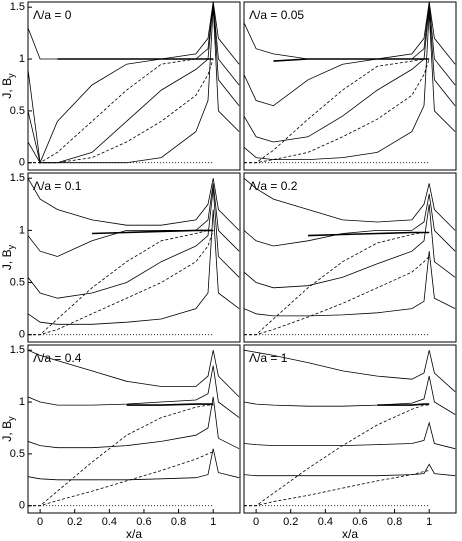  What do you see at coordinates (276, 15) in the screenshot?
I see `panel-title: Λ/a = 0.05` at bounding box center [276, 15].